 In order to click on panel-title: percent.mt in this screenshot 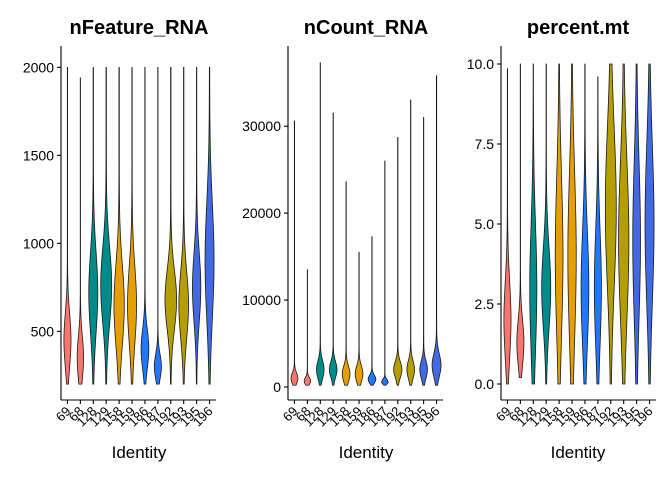, I will do `click(578, 28)`.